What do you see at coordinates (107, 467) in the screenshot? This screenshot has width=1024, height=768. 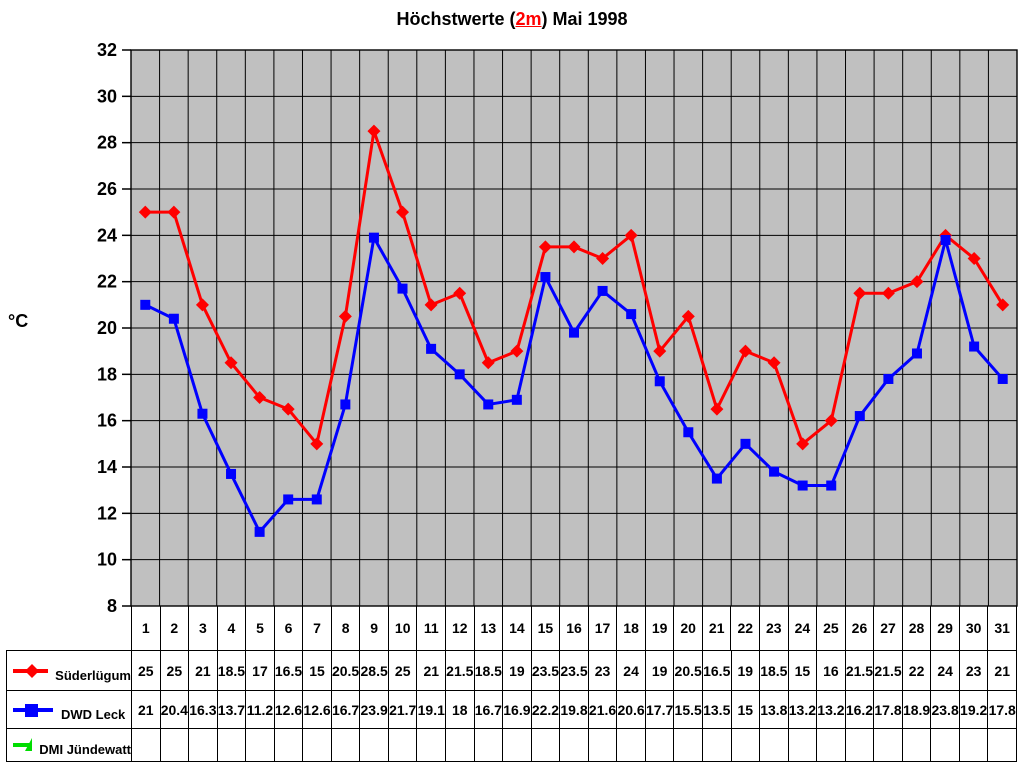 I see `y-axis-tick-label: 14` at bounding box center [107, 467].